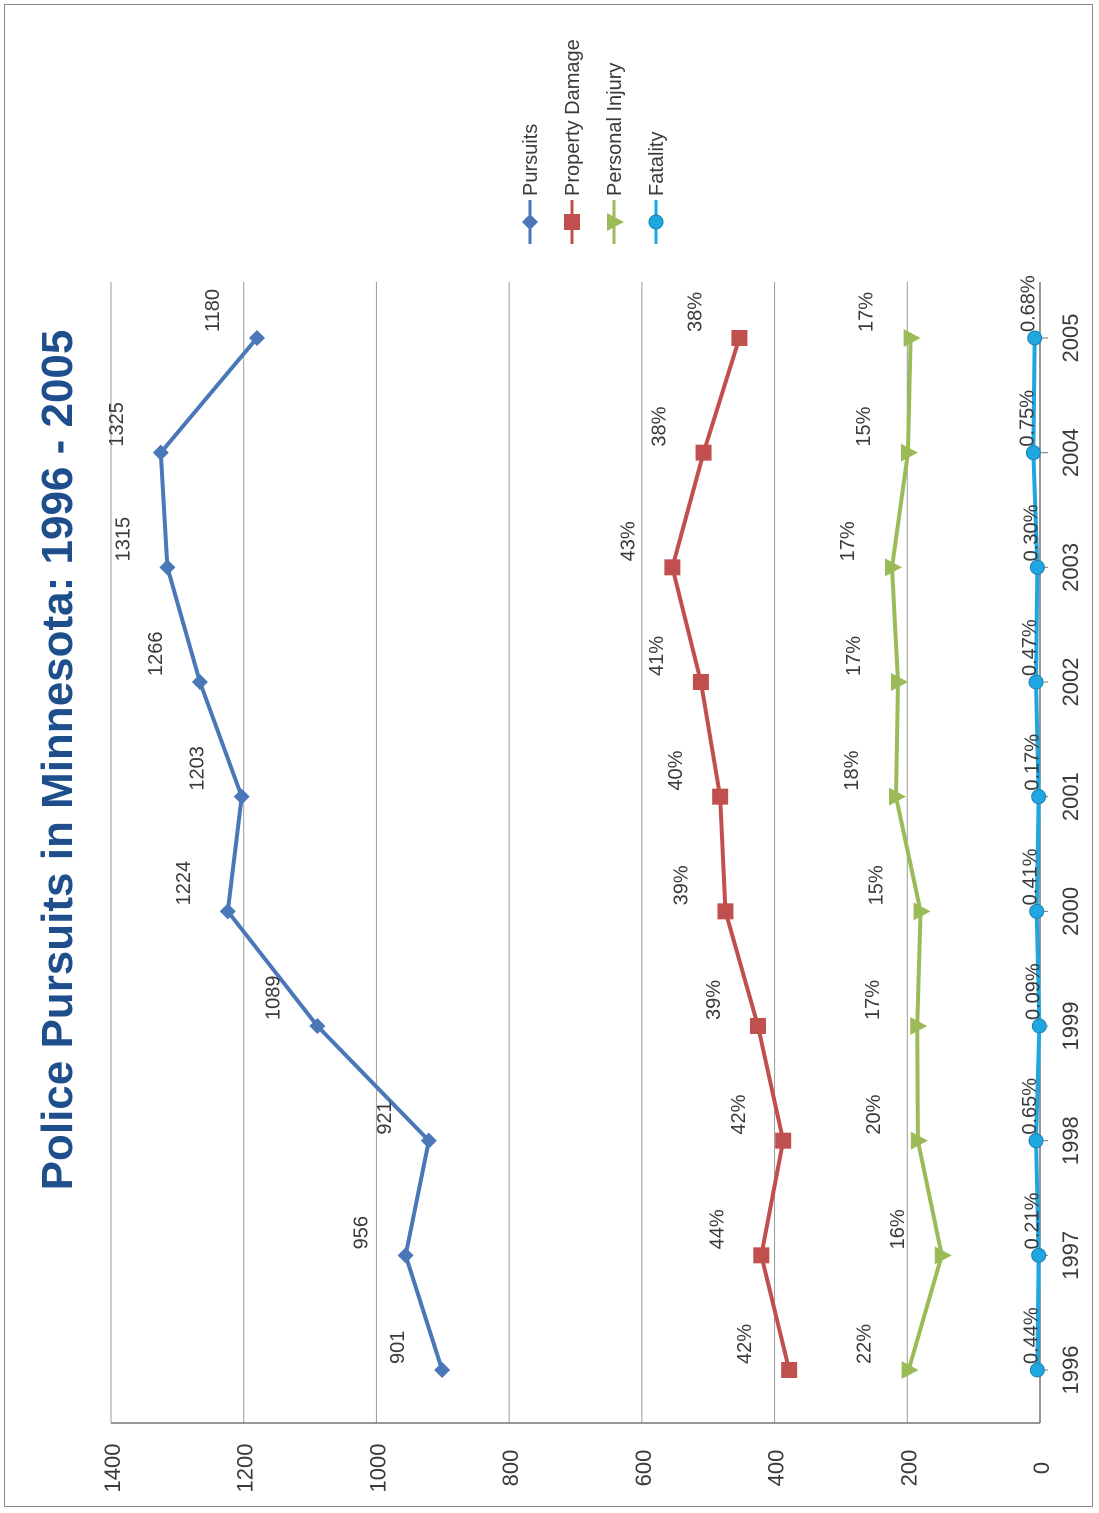  Describe the element at coordinates (865, 1344) in the screenshot. I see `personal-injury-data-label: 22%` at that location.